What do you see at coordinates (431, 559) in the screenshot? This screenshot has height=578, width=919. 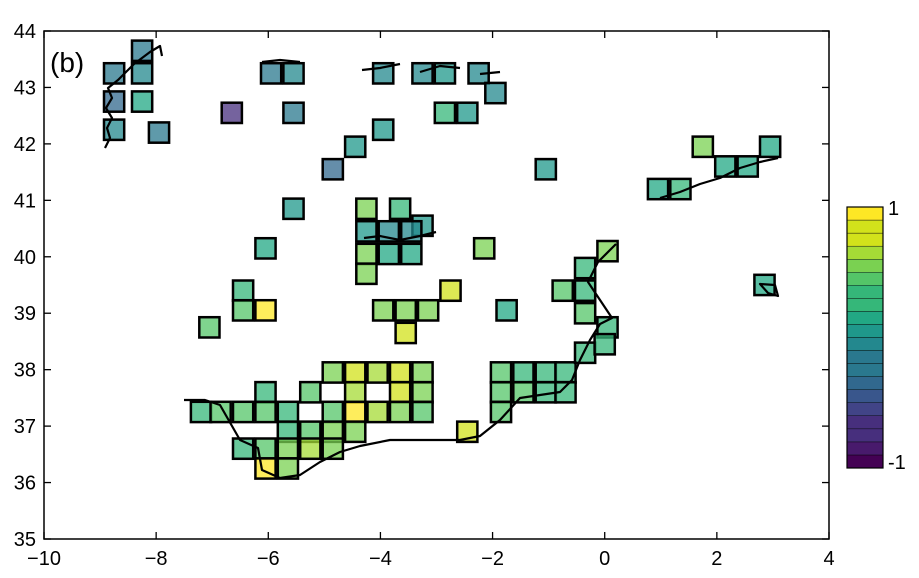 I see `x-tick-labels: −10 −8 −6 −4 −2 0 2 4` at bounding box center [431, 559].